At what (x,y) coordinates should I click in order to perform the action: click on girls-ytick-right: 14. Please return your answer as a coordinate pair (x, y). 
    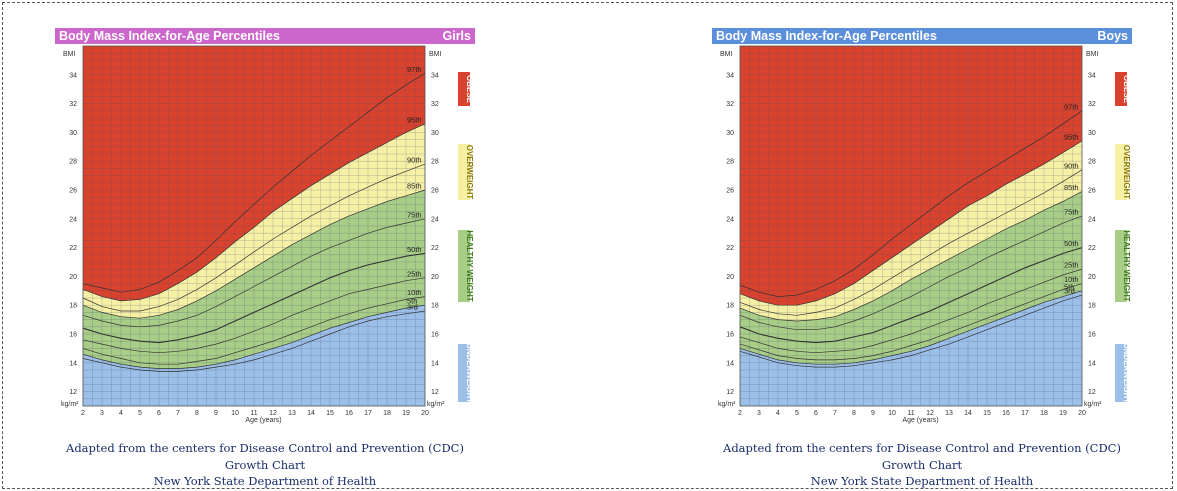
    Looking at the image, I should click on (435, 363).